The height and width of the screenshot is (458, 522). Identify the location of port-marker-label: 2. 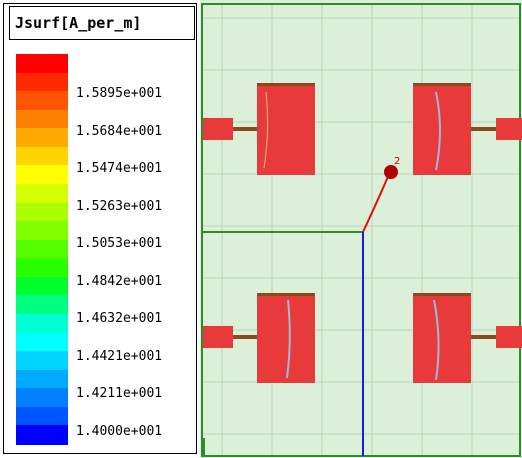
(397, 161).